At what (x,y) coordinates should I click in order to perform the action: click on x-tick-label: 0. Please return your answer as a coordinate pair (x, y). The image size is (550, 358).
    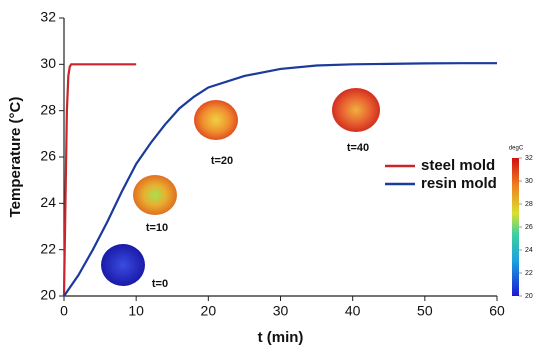
    Looking at the image, I should click on (64, 311).